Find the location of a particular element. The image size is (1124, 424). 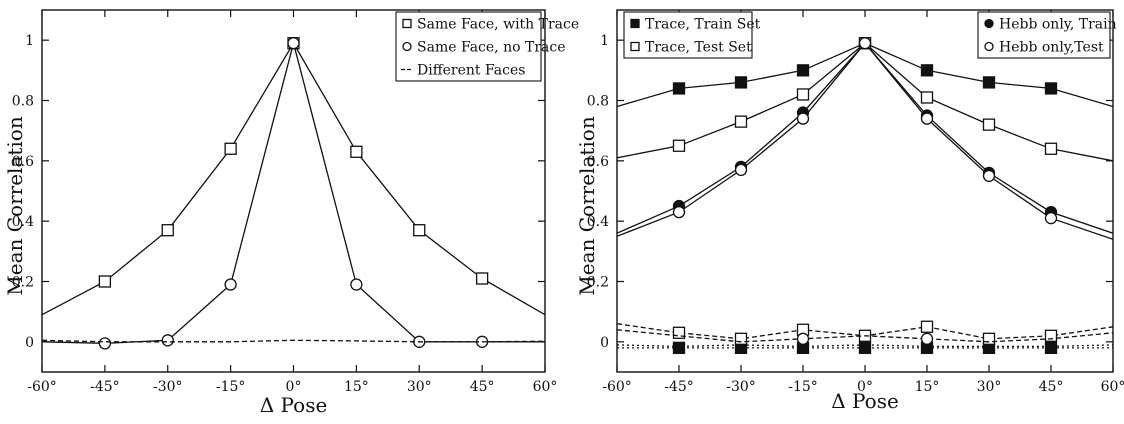

legend-label: Trace, Train Set is located at coordinates (703, 25).